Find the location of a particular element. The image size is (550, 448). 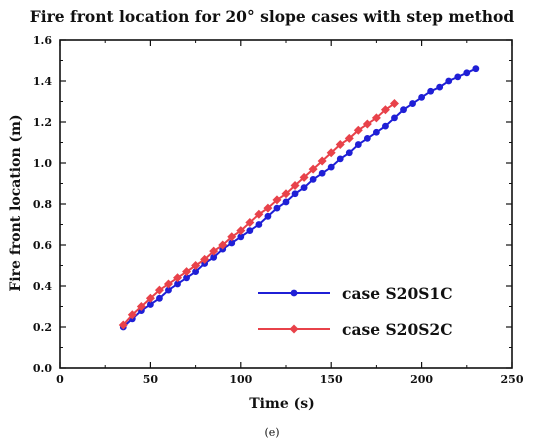

legend-item-2: case S20S2C is located at coordinates (355, 329).